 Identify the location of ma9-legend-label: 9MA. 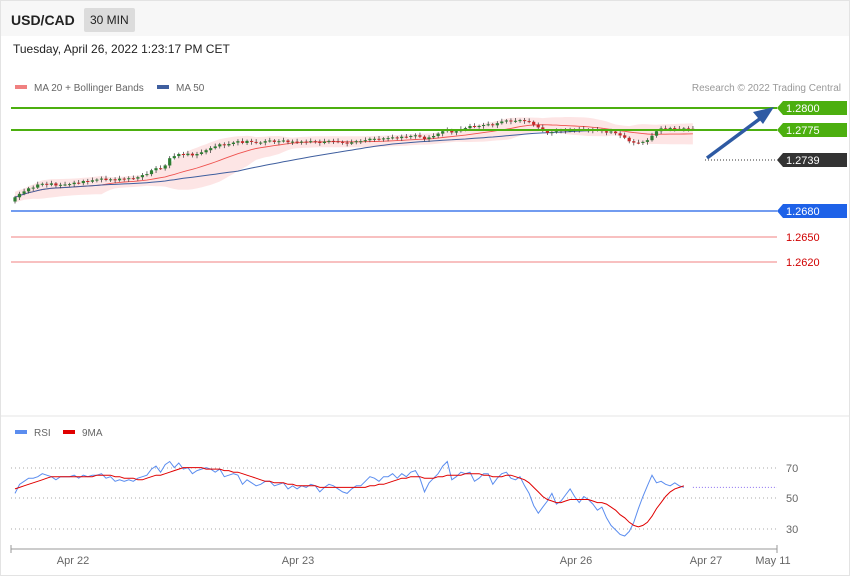
(92, 433).